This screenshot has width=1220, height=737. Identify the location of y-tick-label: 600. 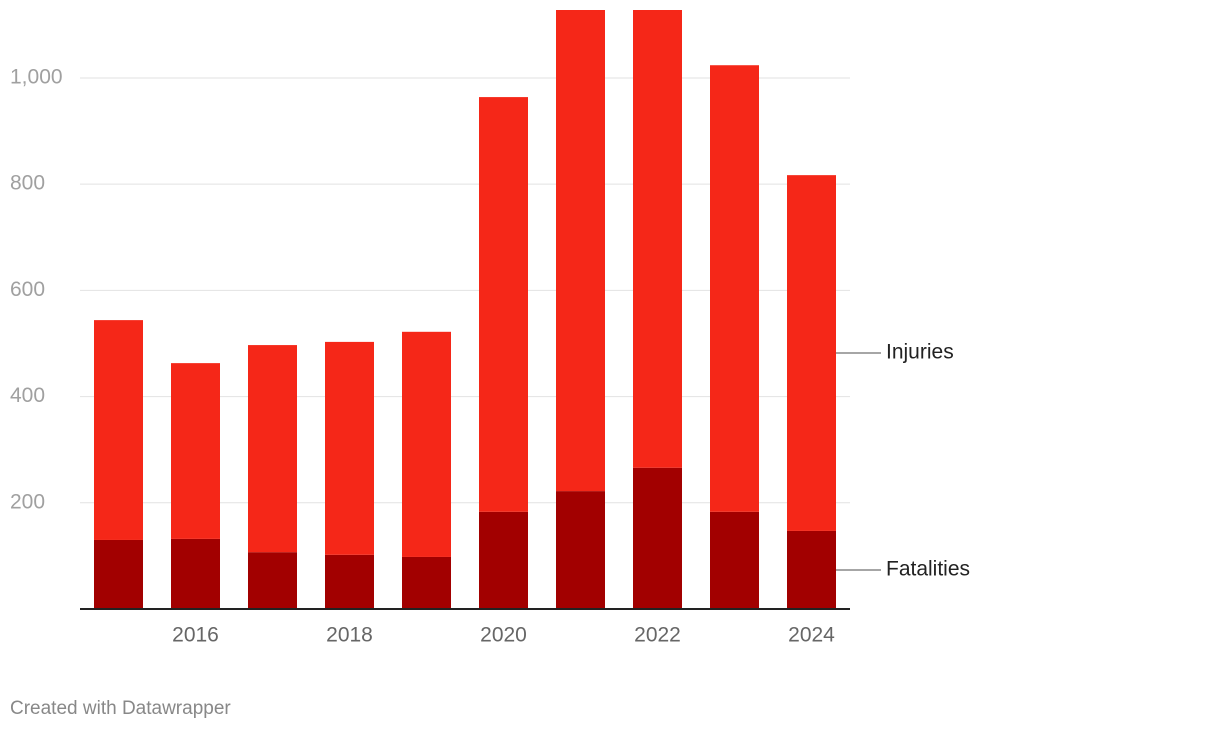
(27, 289).